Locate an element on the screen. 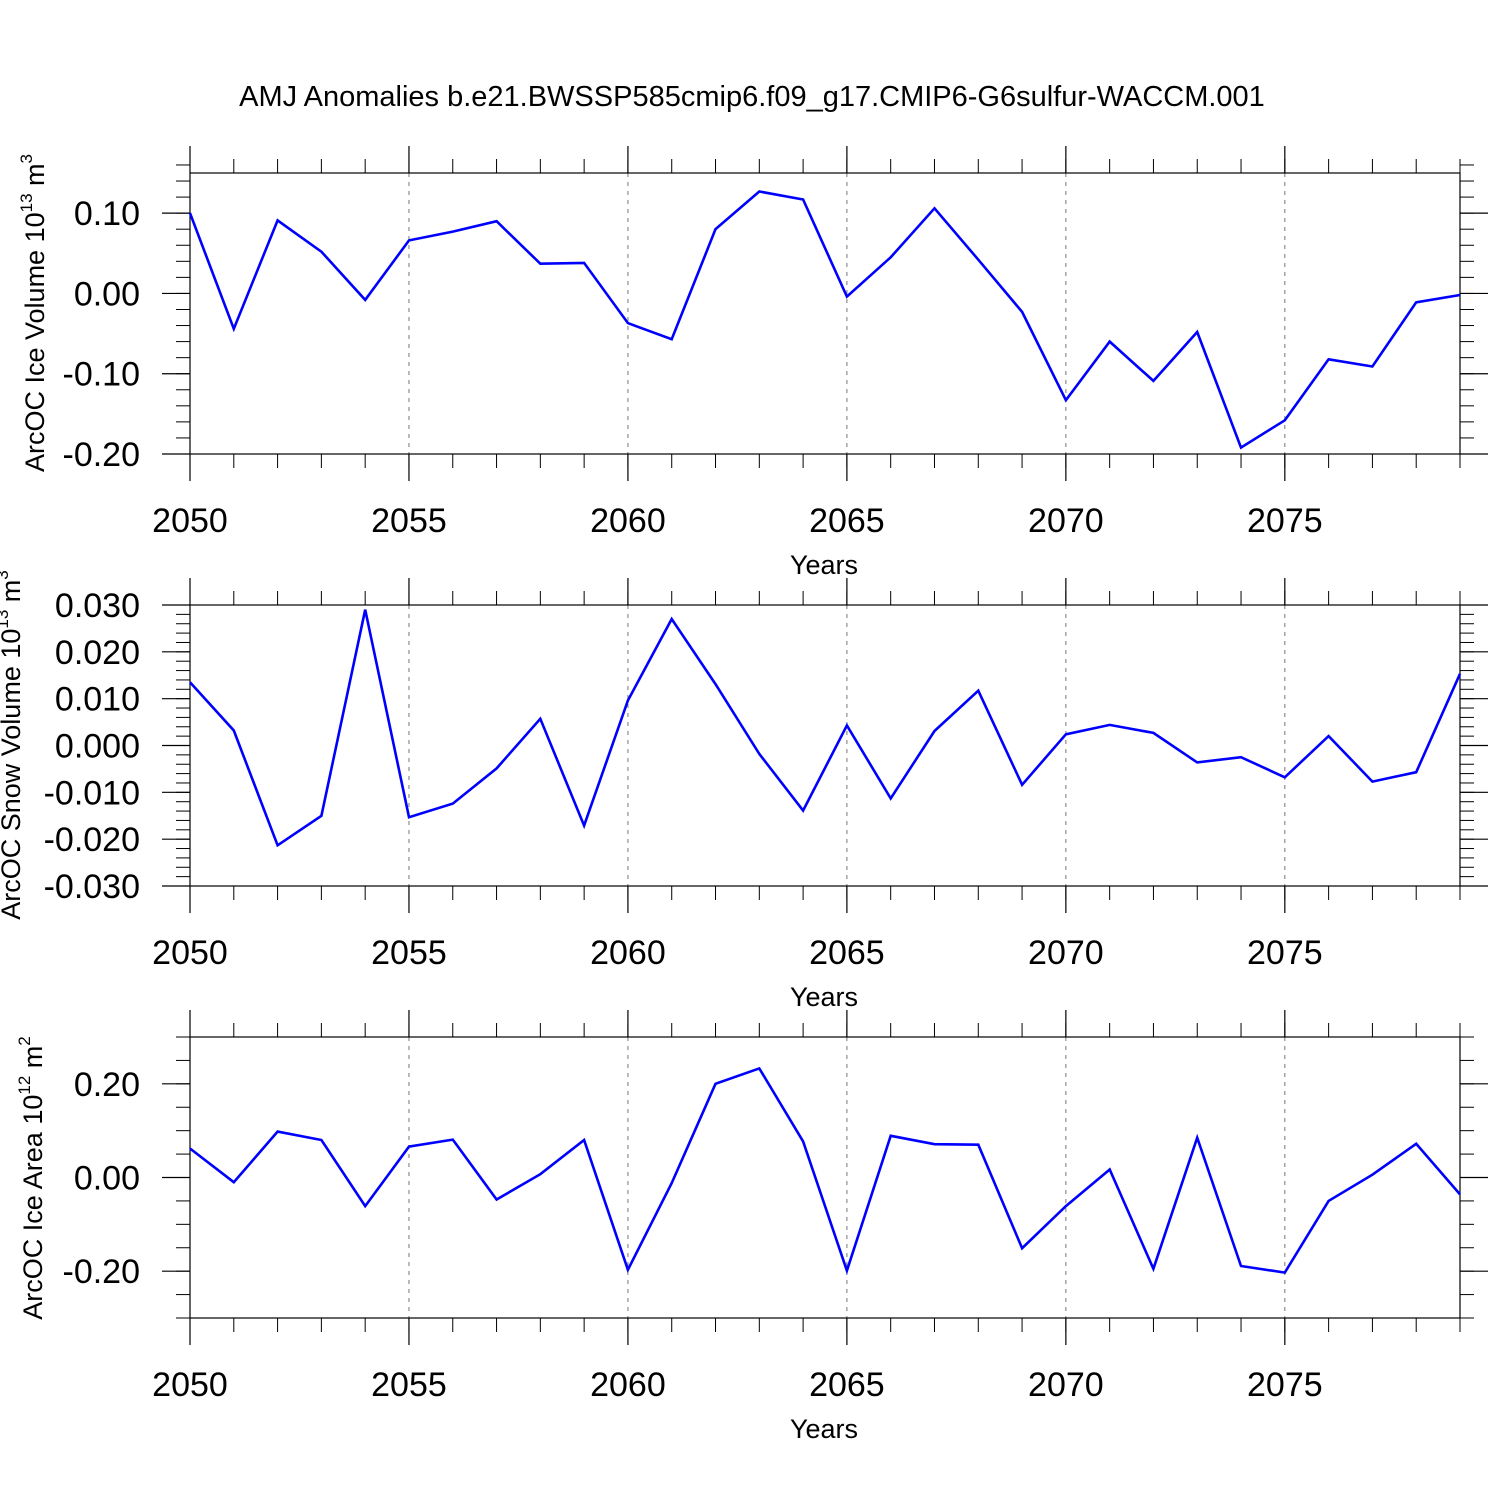  svg-text: ArcOC Ice Area 1012 m2 is located at coordinates (31, 1178).